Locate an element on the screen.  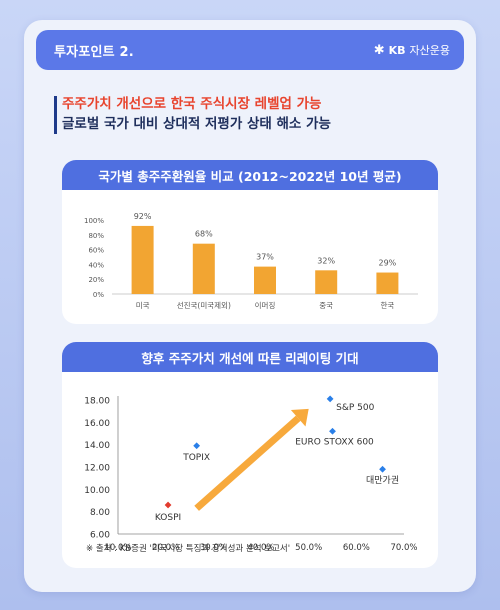
x-tick-label: 이머징 is located at coordinates (265, 305).